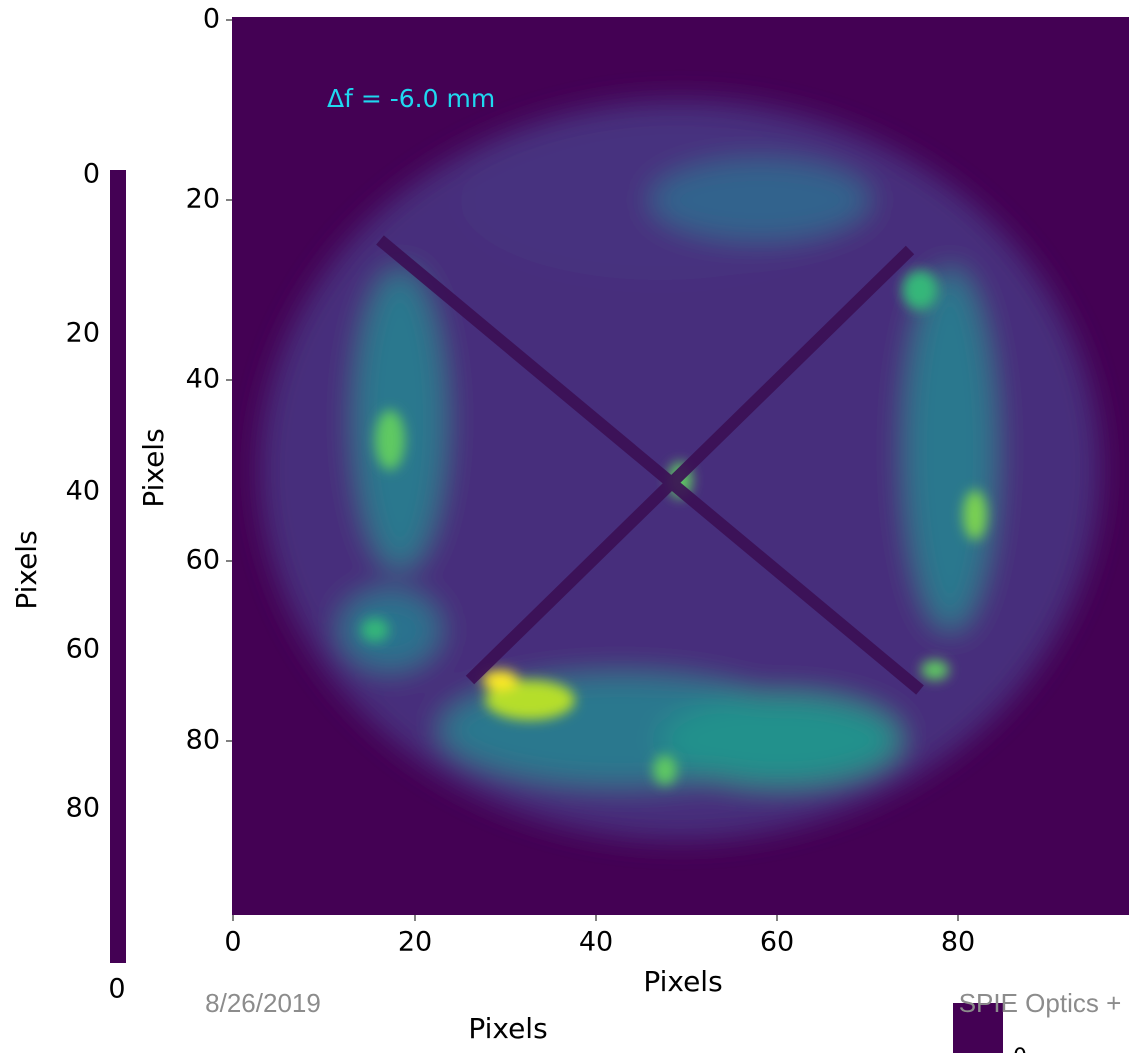  I want to click on conference: SPIE Optics +, so click(1040, 1003).